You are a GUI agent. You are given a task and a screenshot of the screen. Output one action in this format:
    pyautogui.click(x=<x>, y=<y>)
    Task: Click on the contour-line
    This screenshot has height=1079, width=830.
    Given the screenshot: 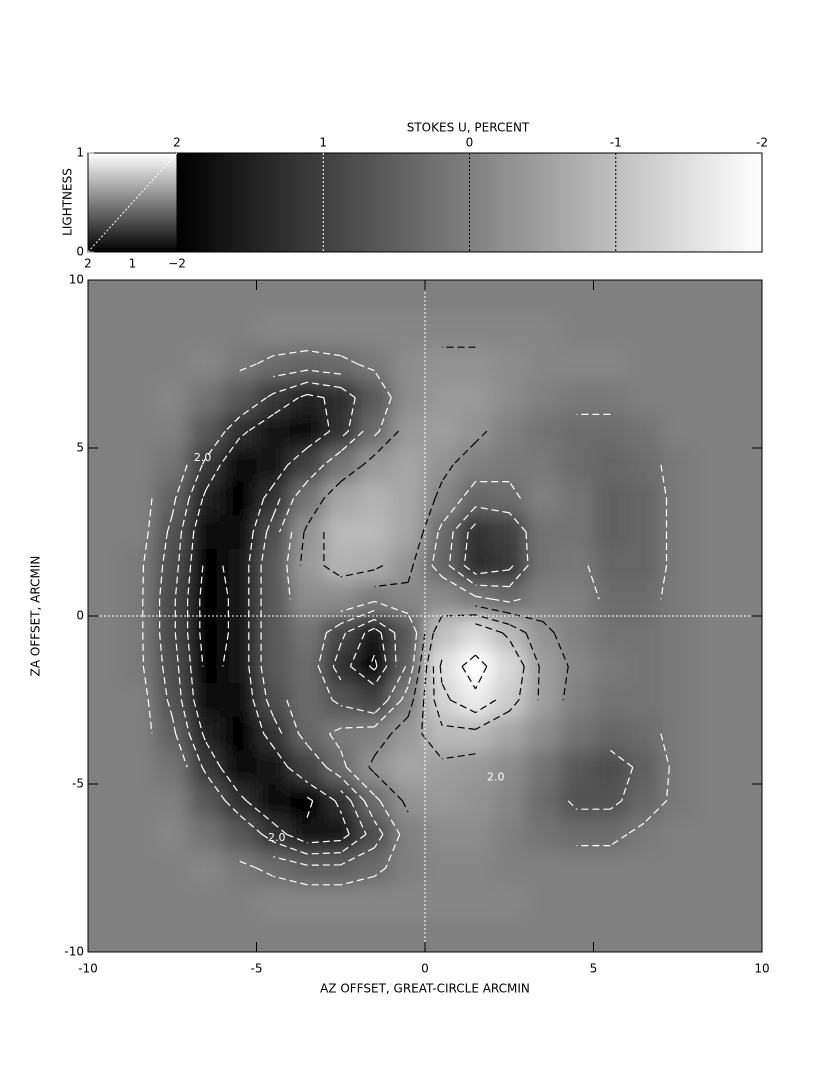 What is the action you would take?
    pyautogui.click(x=431, y=646)
    